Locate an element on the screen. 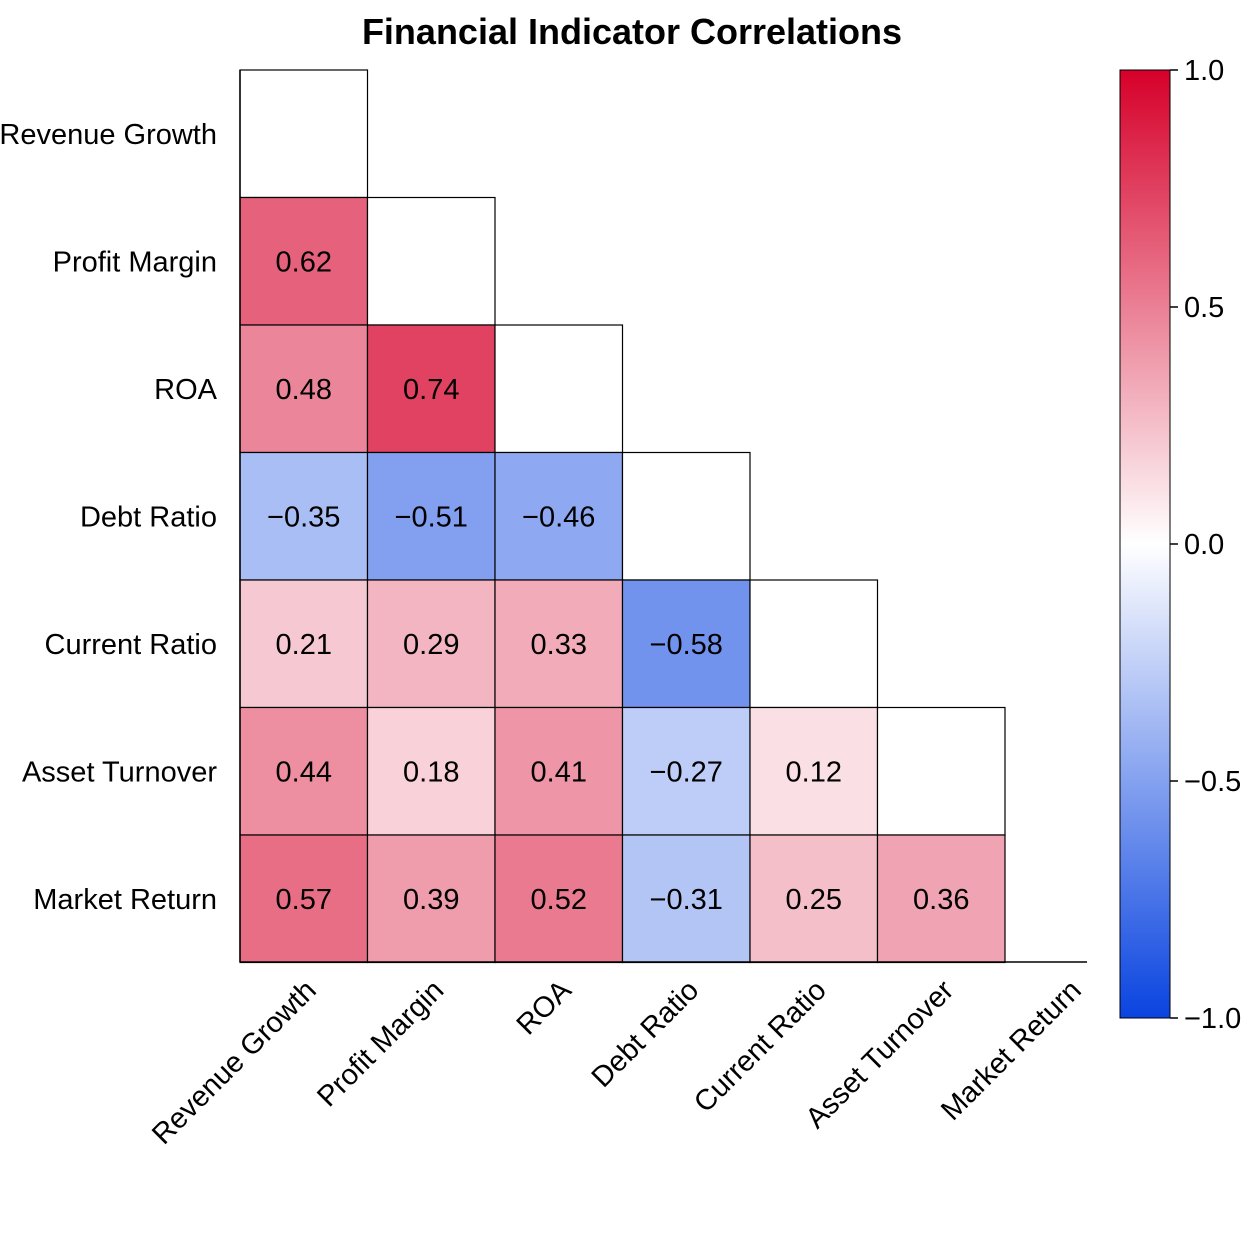  row-label-6: Market Return is located at coordinates (125, 900).